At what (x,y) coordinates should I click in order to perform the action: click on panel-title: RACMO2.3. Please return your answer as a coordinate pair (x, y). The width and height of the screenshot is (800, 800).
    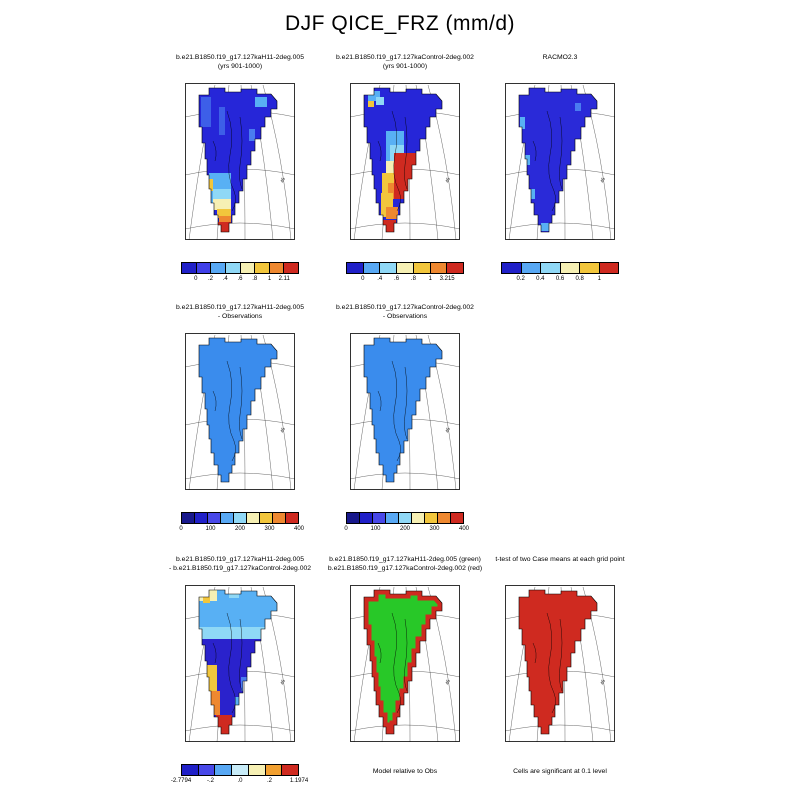
    Looking at the image, I should click on (560, 66).